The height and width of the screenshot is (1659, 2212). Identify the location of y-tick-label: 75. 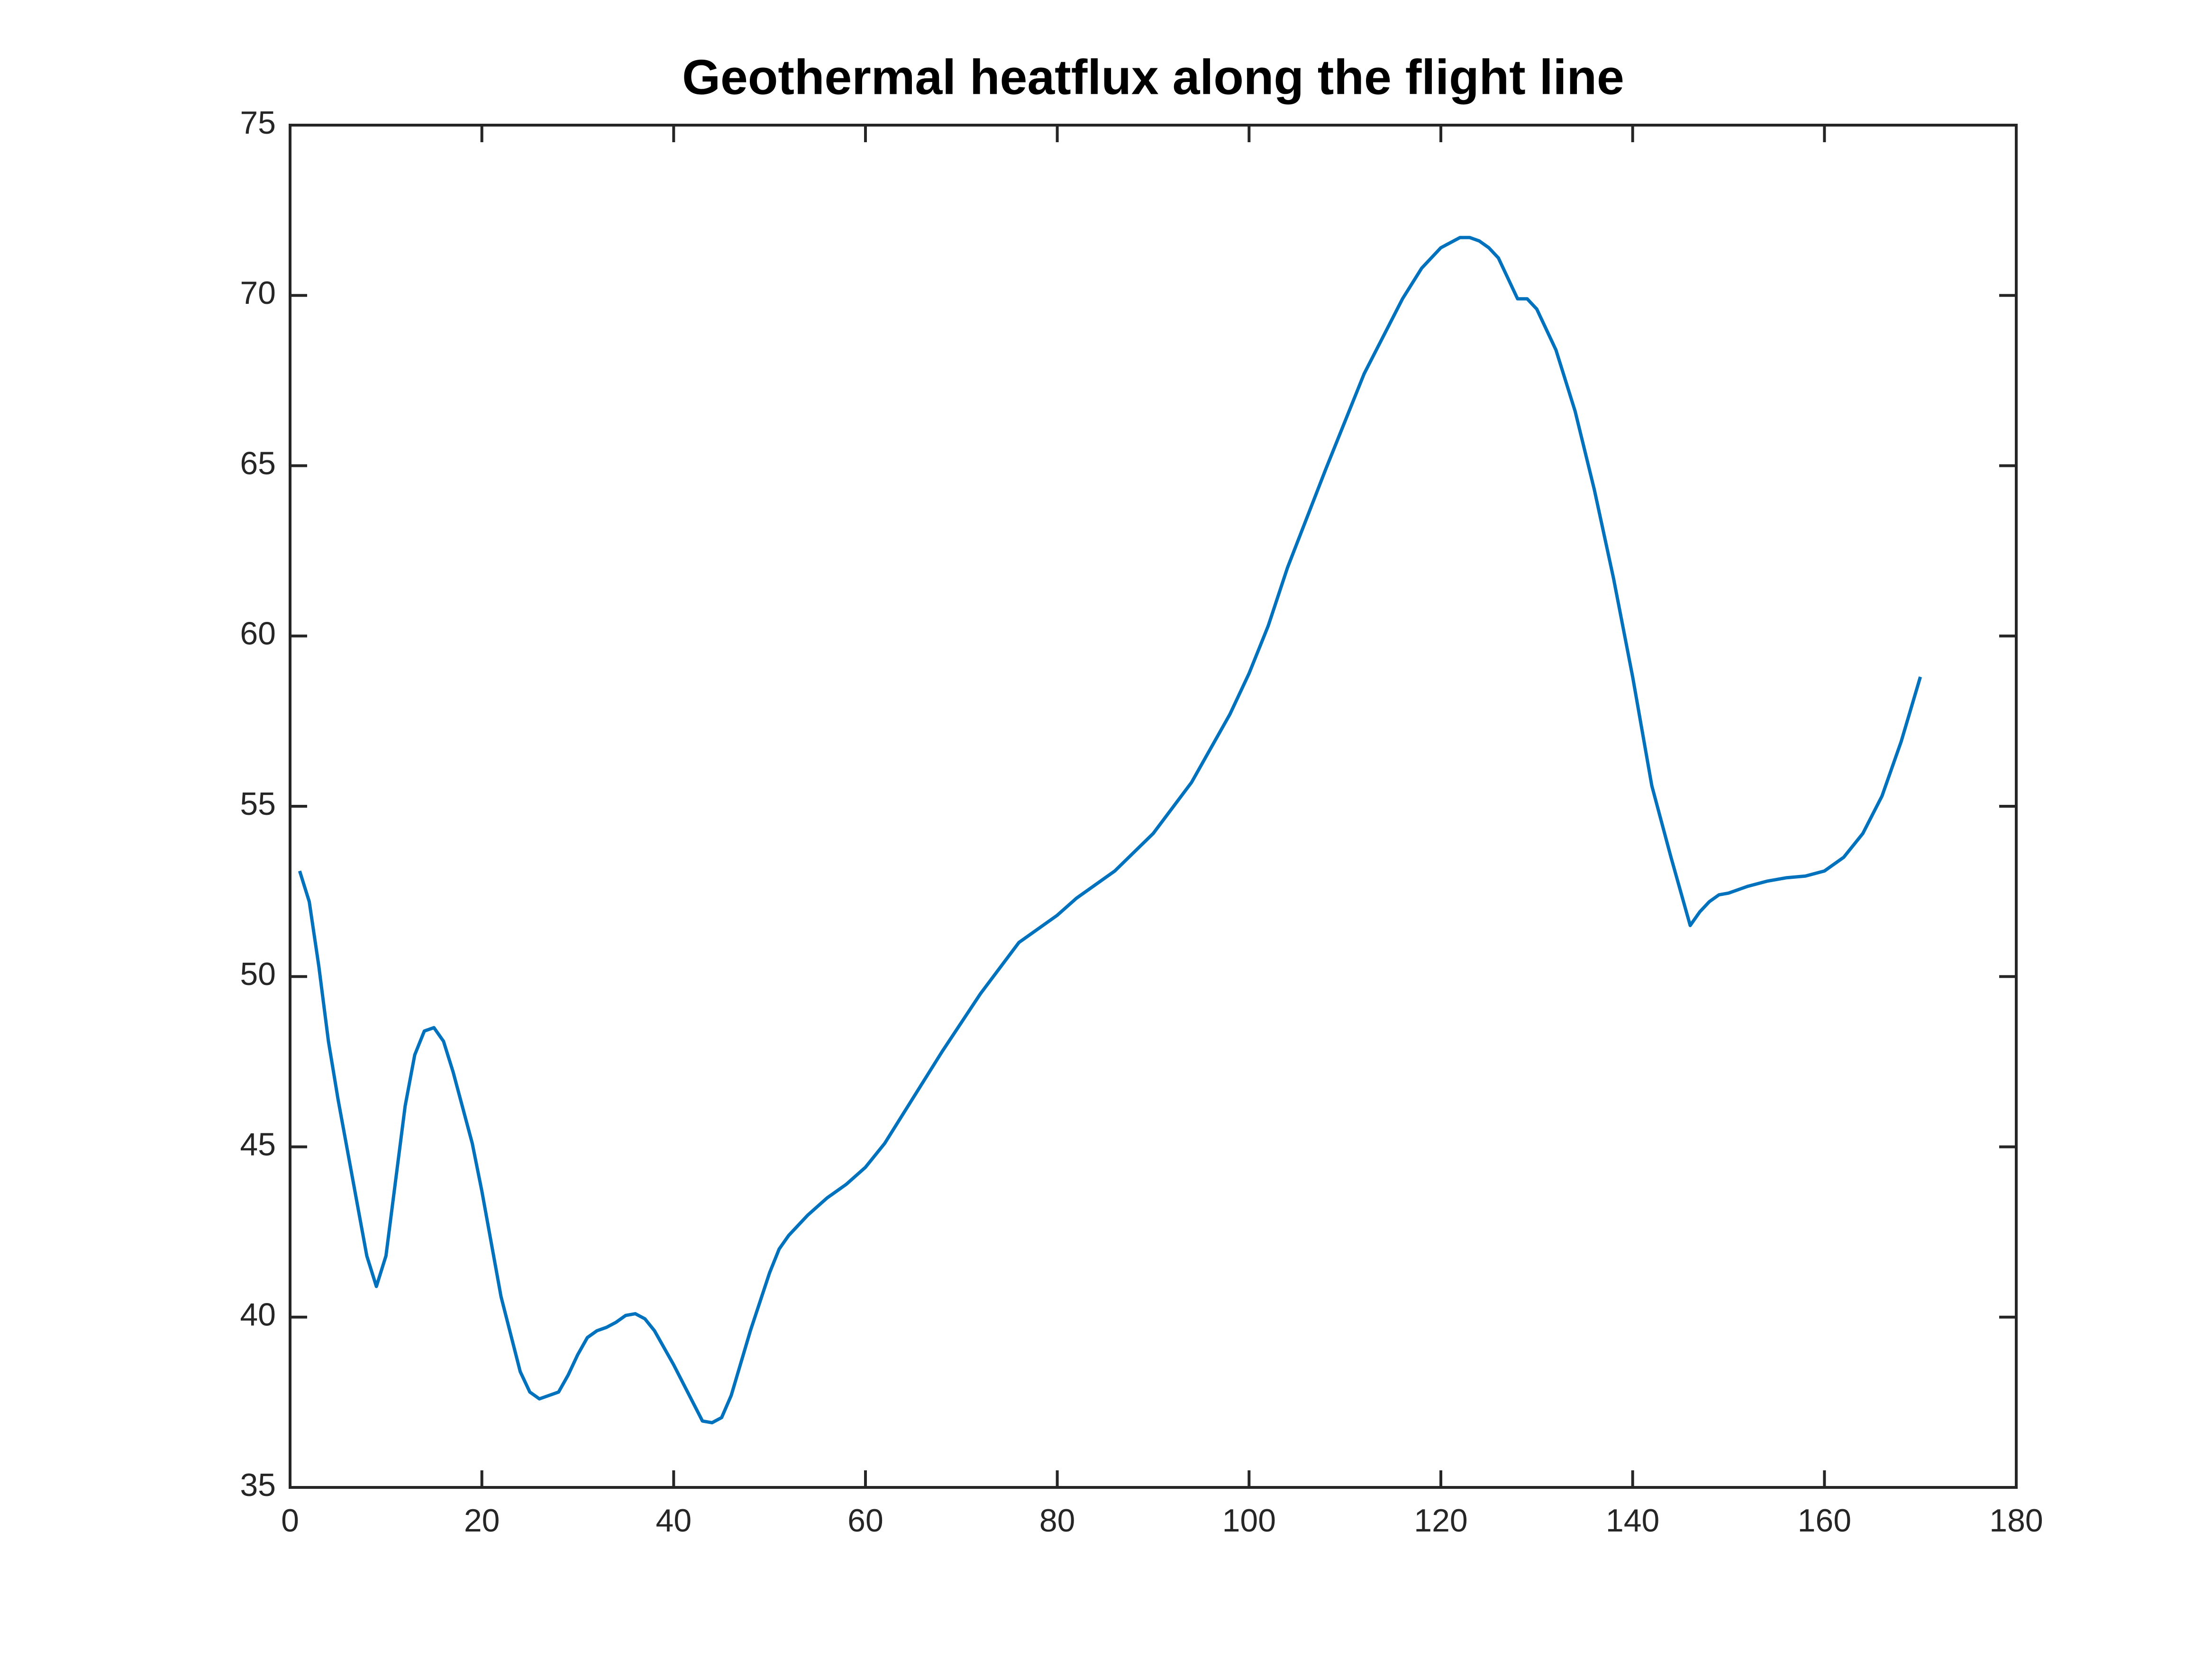
(258, 123).